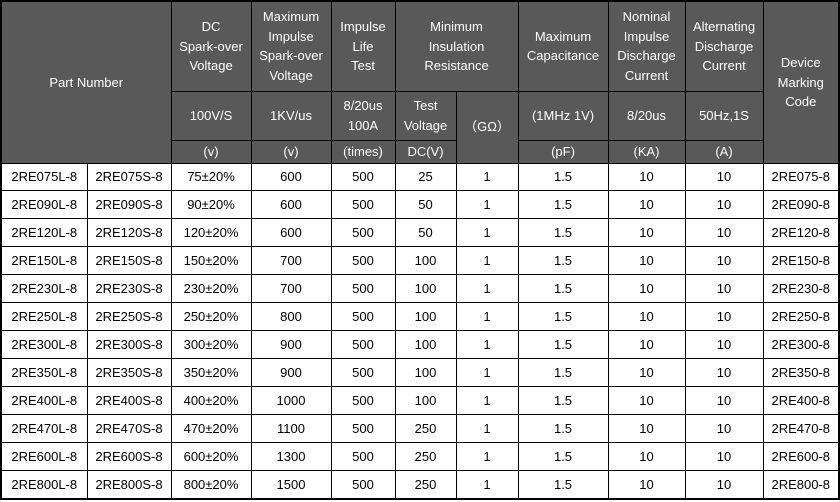  What do you see at coordinates (211, 115) in the screenshot?
I see `header-dc-sparkover-condition: 100V/S` at bounding box center [211, 115].